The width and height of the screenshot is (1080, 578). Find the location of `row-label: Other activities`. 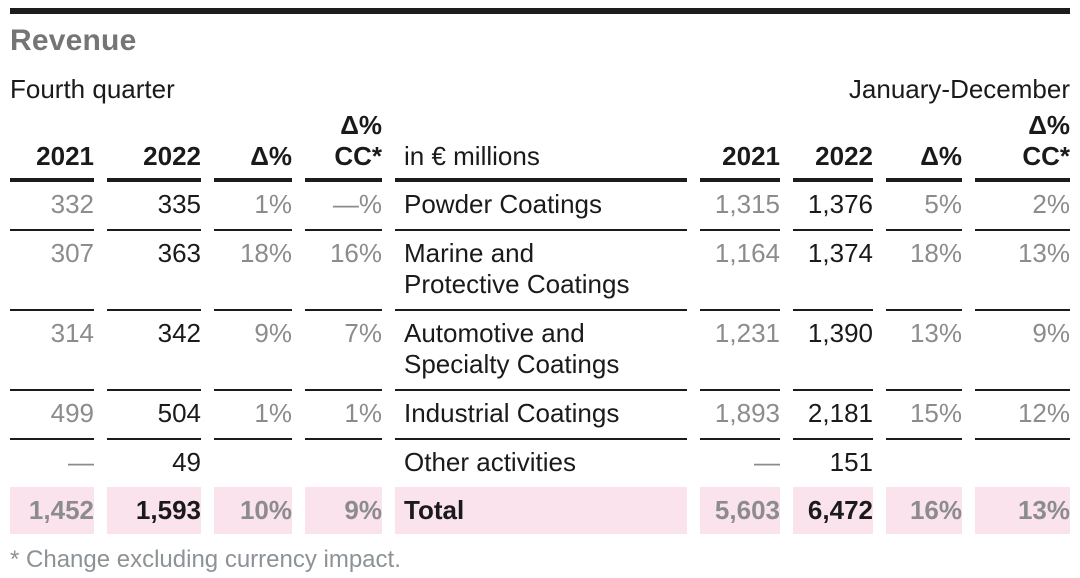

row-label: Other activities is located at coordinates (490, 462).